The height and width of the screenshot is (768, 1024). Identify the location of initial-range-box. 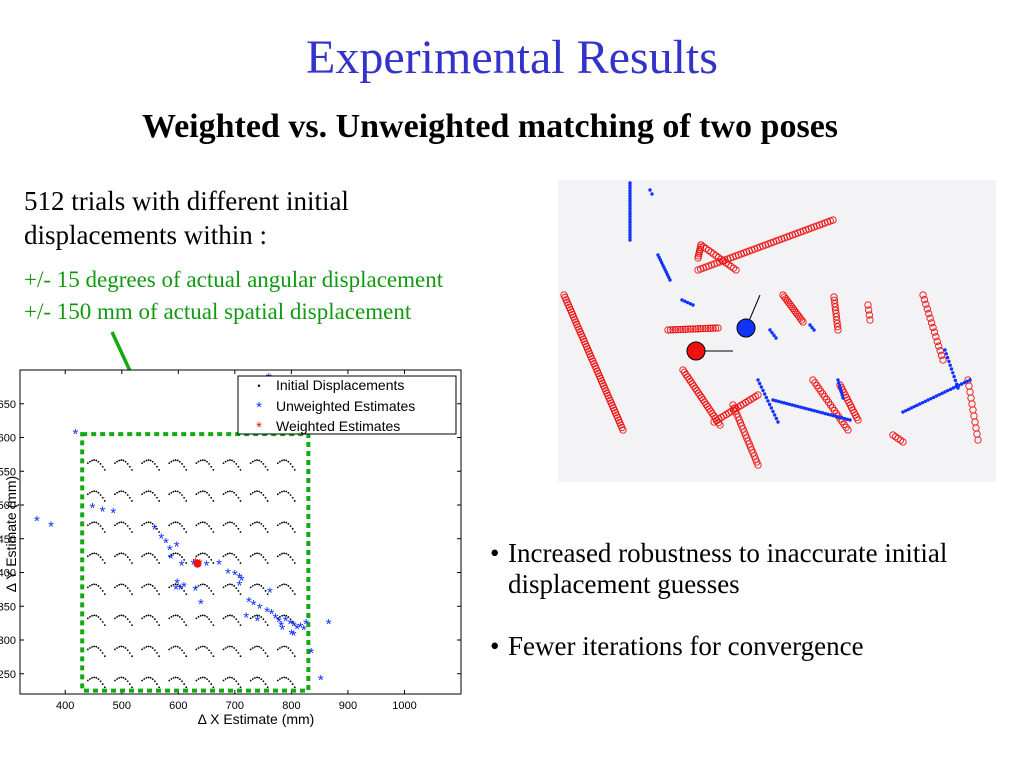
(195, 562).